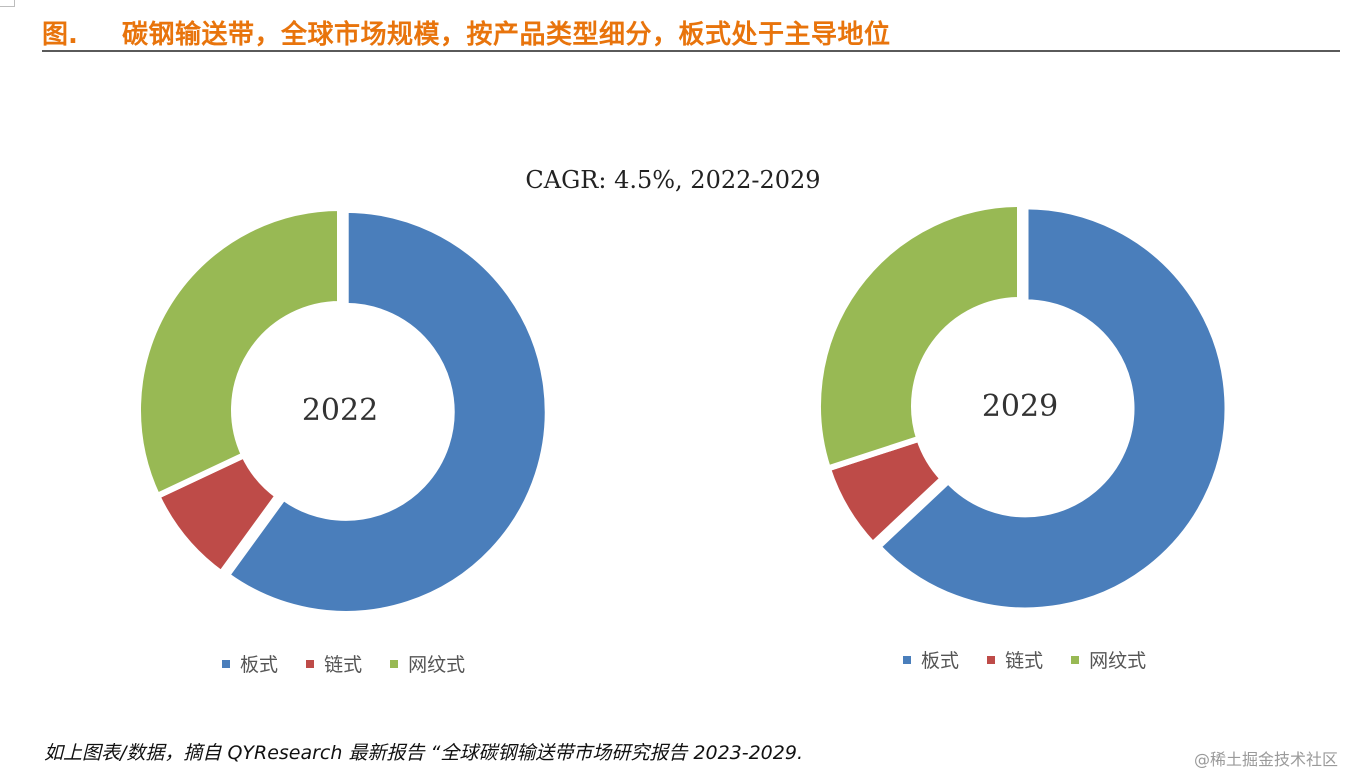 This screenshot has width=1346, height=774. I want to click on legend-2022: 板式 链式 网纹式, so click(354, 663).